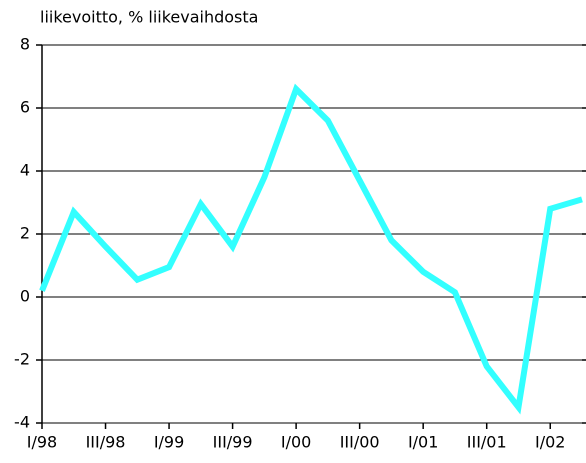  Describe the element at coordinates (423, 442) in the screenshot. I see `x-tick-label: I/01` at that location.